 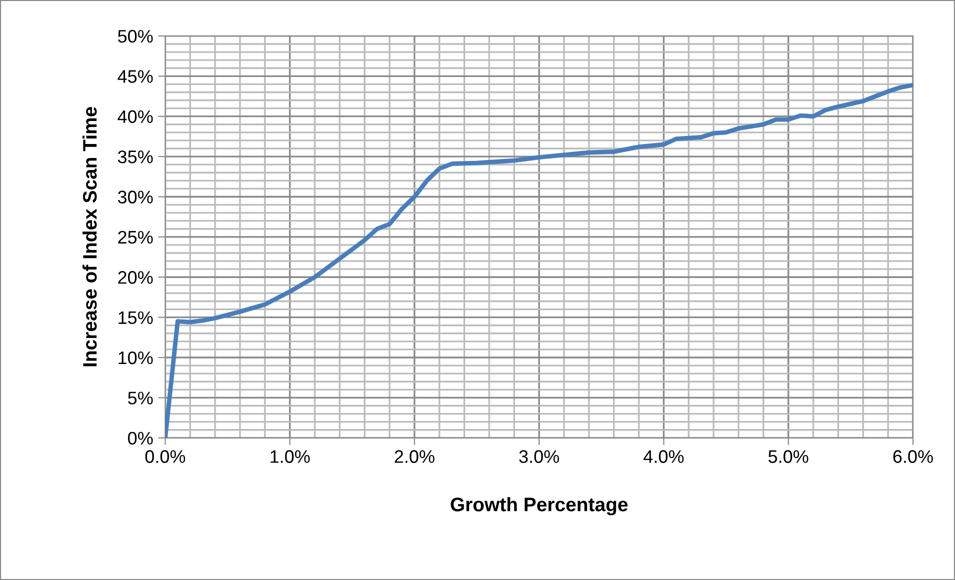 I want to click on y-tick-label: 5%, so click(x=140, y=398).